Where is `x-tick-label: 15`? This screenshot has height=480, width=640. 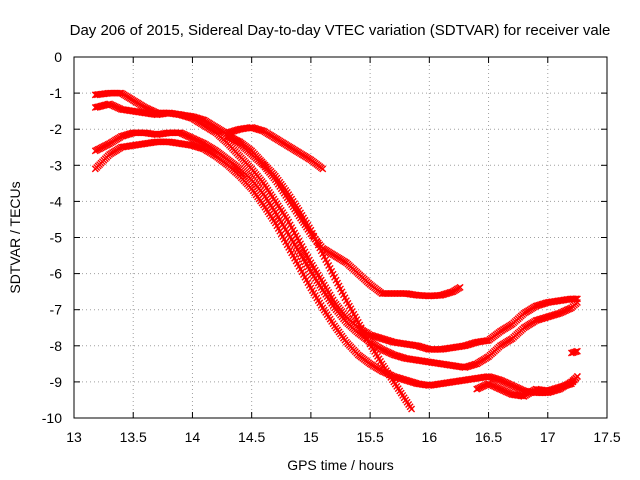 x-tick-label: 15 is located at coordinates (311, 437).